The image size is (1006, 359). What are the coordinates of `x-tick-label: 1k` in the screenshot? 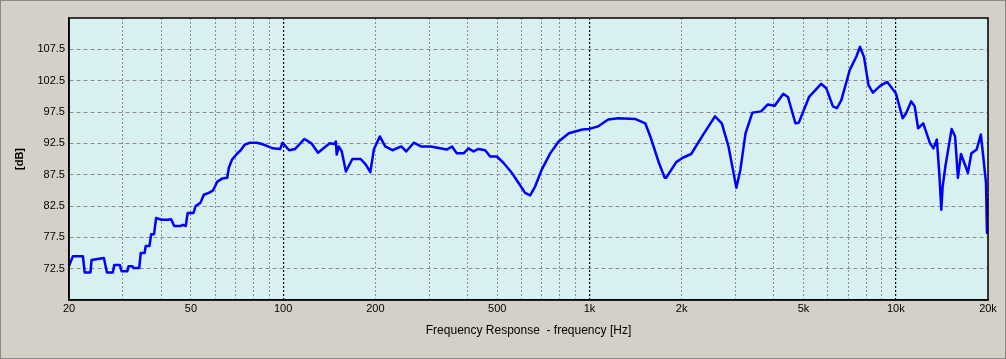 It's located at (589, 307).